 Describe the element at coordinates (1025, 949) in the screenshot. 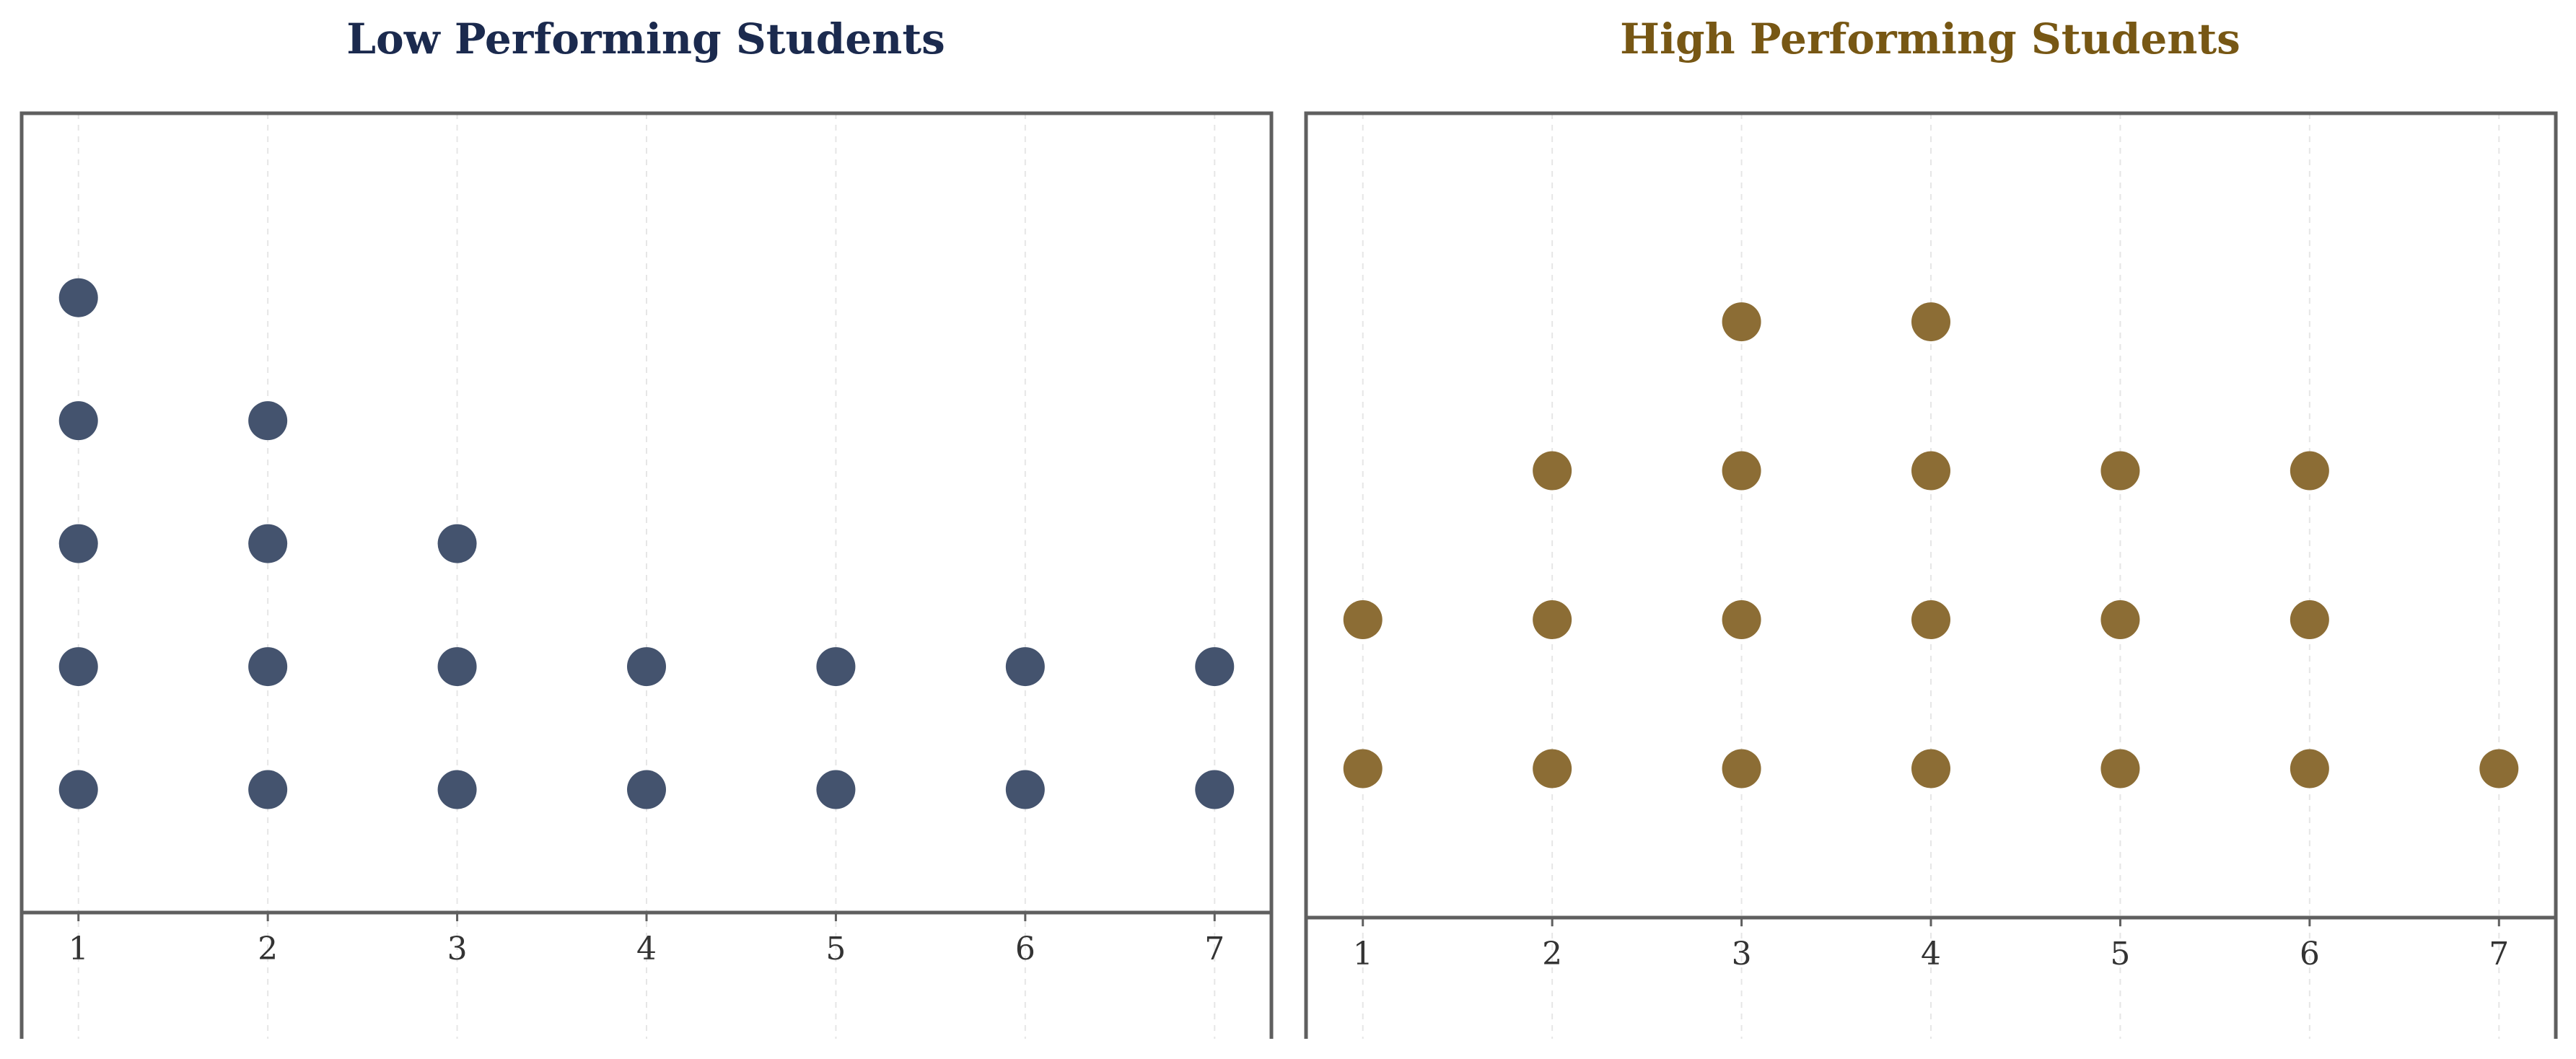

I see `x-tick-label-low-6: 6` at that location.